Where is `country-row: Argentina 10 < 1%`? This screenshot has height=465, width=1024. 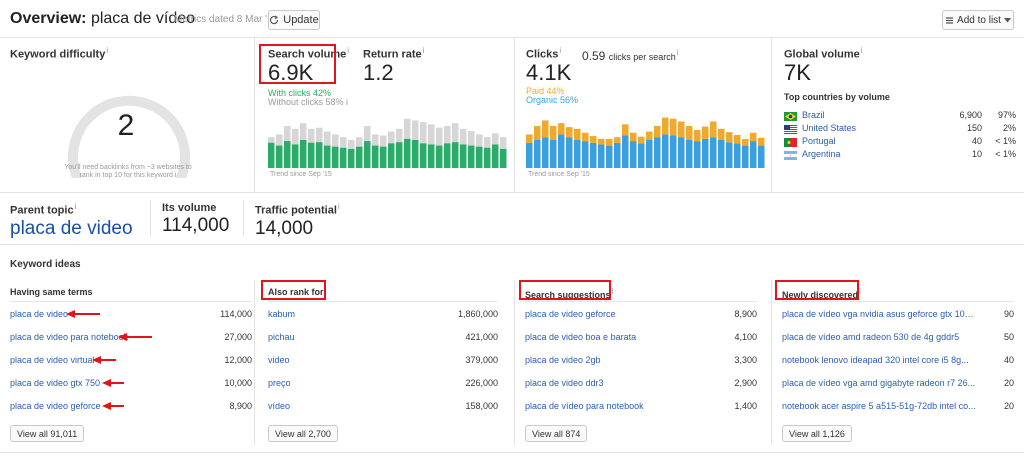 country-row: Argentina 10 < 1% is located at coordinates (900, 155).